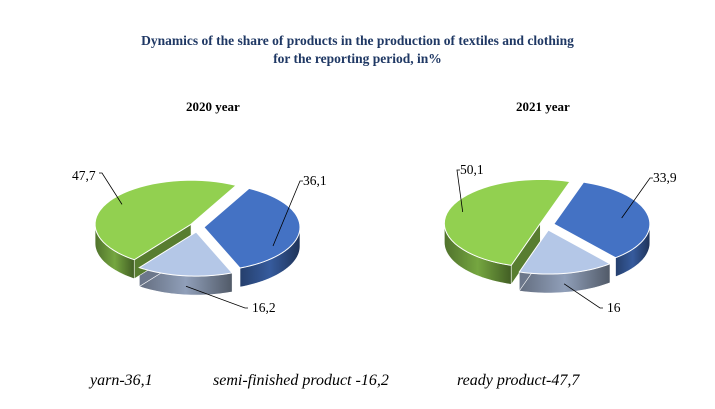 The width and height of the screenshot is (715, 409). I want to click on pie-title-2021: 2021 year, so click(543, 106).